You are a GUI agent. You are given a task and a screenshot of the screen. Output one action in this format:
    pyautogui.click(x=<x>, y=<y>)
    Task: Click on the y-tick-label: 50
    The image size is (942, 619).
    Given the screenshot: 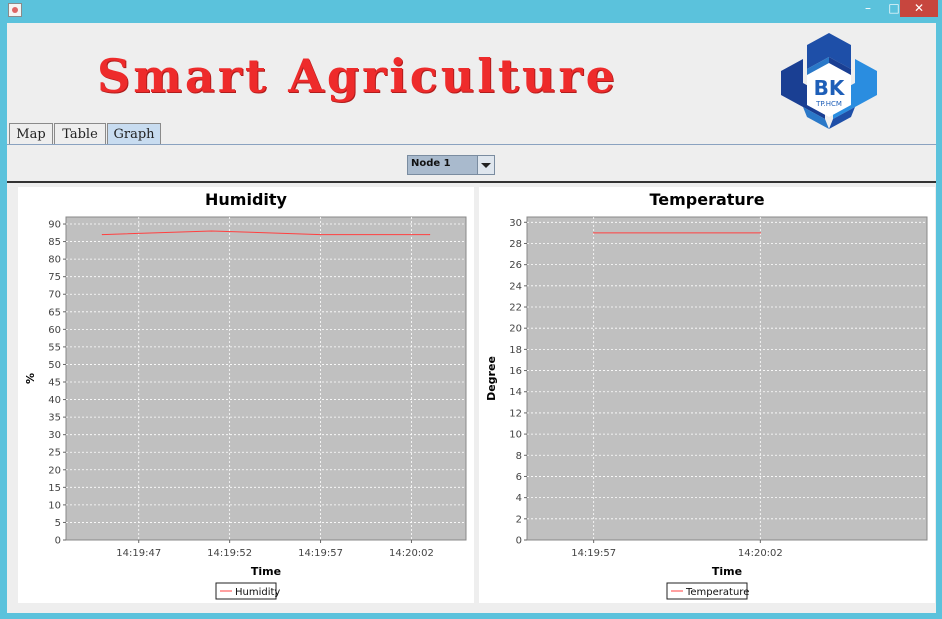 What is the action you would take?
    pyautogui.click(x=54, y=365)
    